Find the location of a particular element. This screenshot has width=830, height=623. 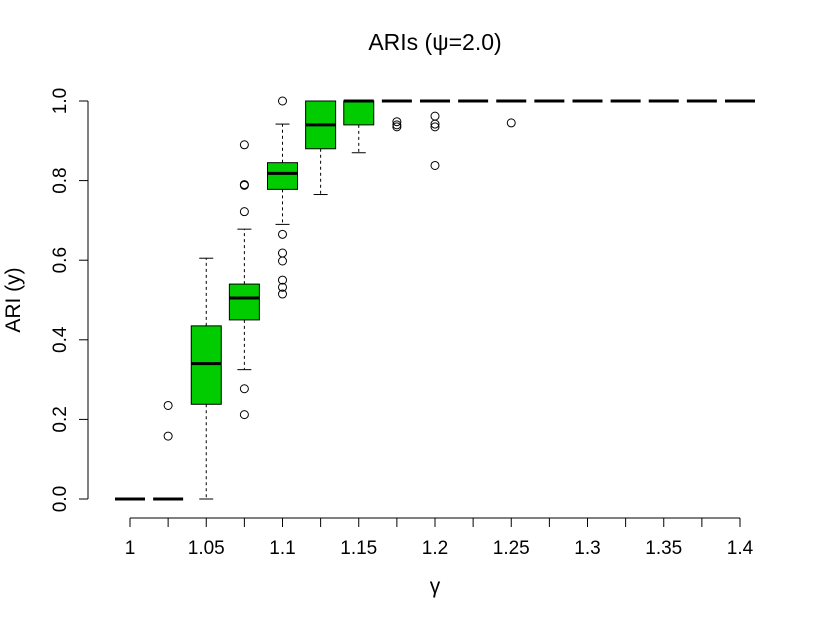

x-axis: 1 1.05 1.1 1.15 1.2 1.25 1.3 1.35 1.4 is located at coordinates (439, 538).